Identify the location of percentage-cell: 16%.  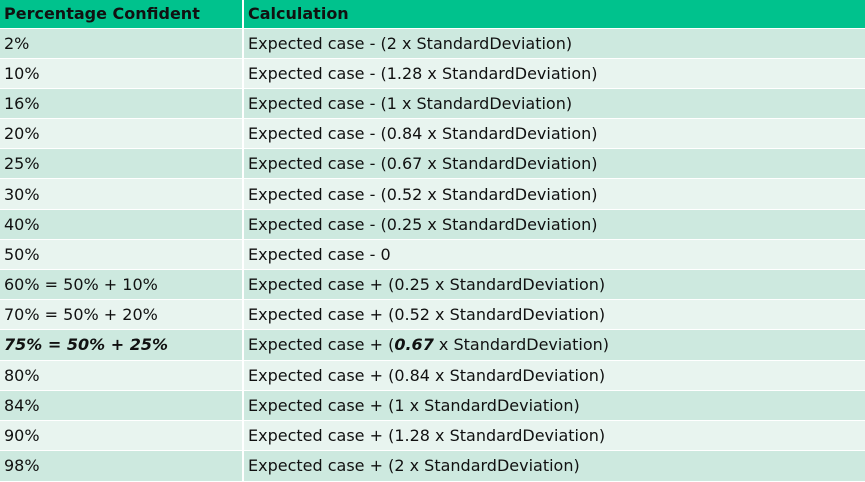
(122, 103).